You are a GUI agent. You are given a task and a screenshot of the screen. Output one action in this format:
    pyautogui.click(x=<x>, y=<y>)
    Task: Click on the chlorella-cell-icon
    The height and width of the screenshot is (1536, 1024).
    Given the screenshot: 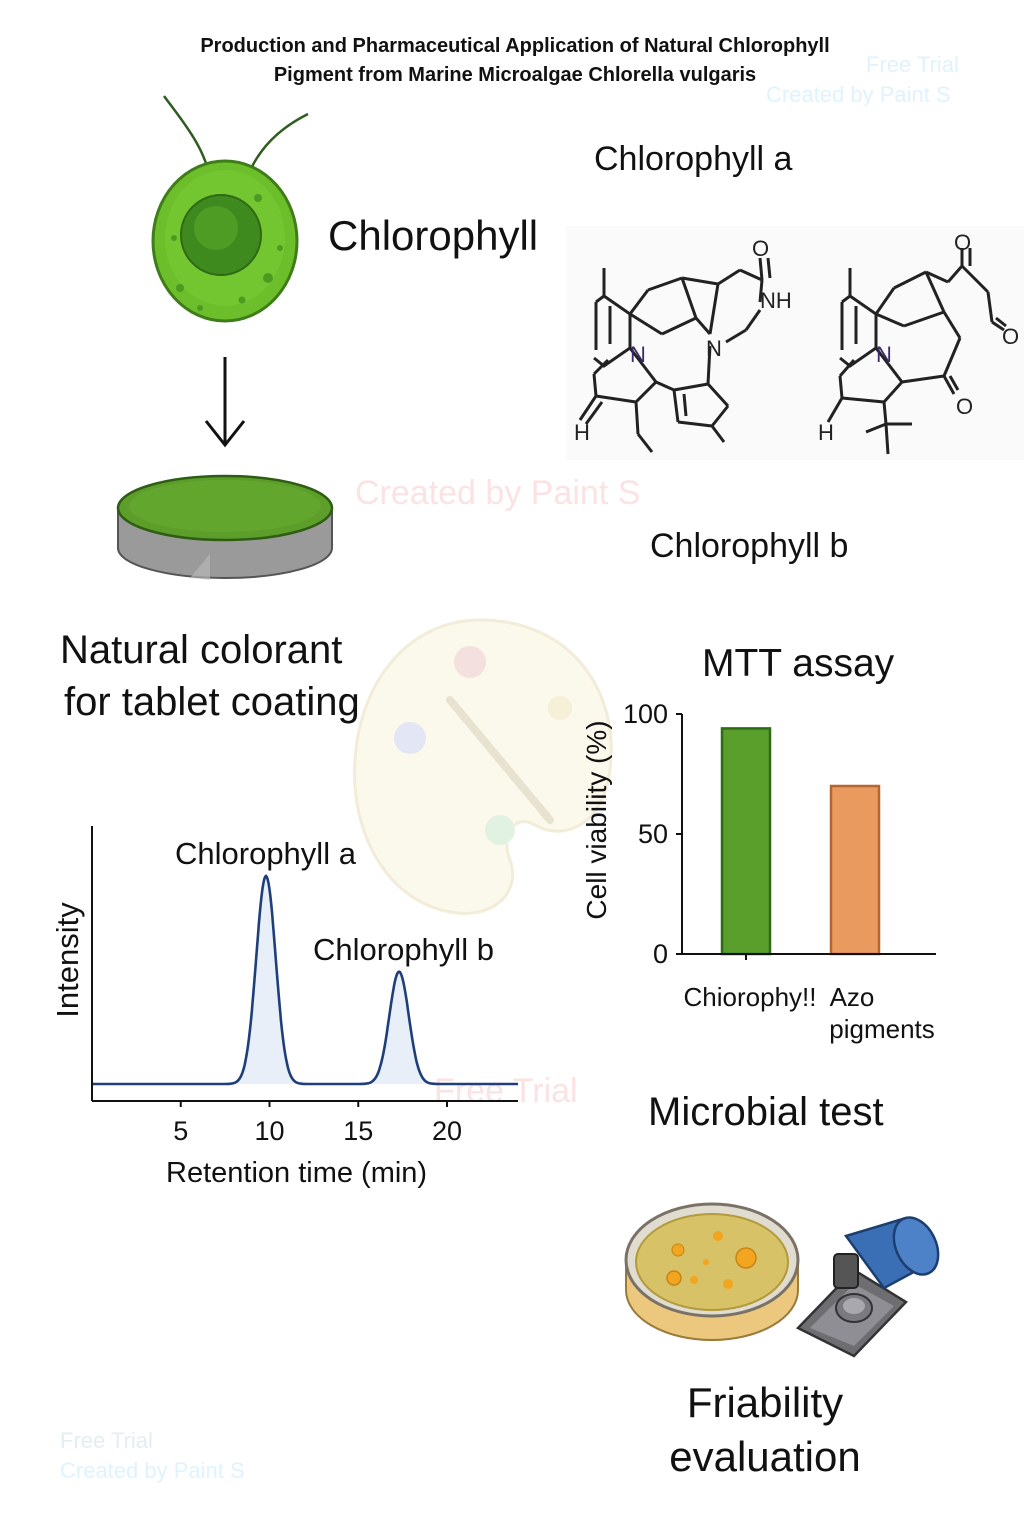 What is the action you would take?
    pyautogui.click(x=230, y=209)
    